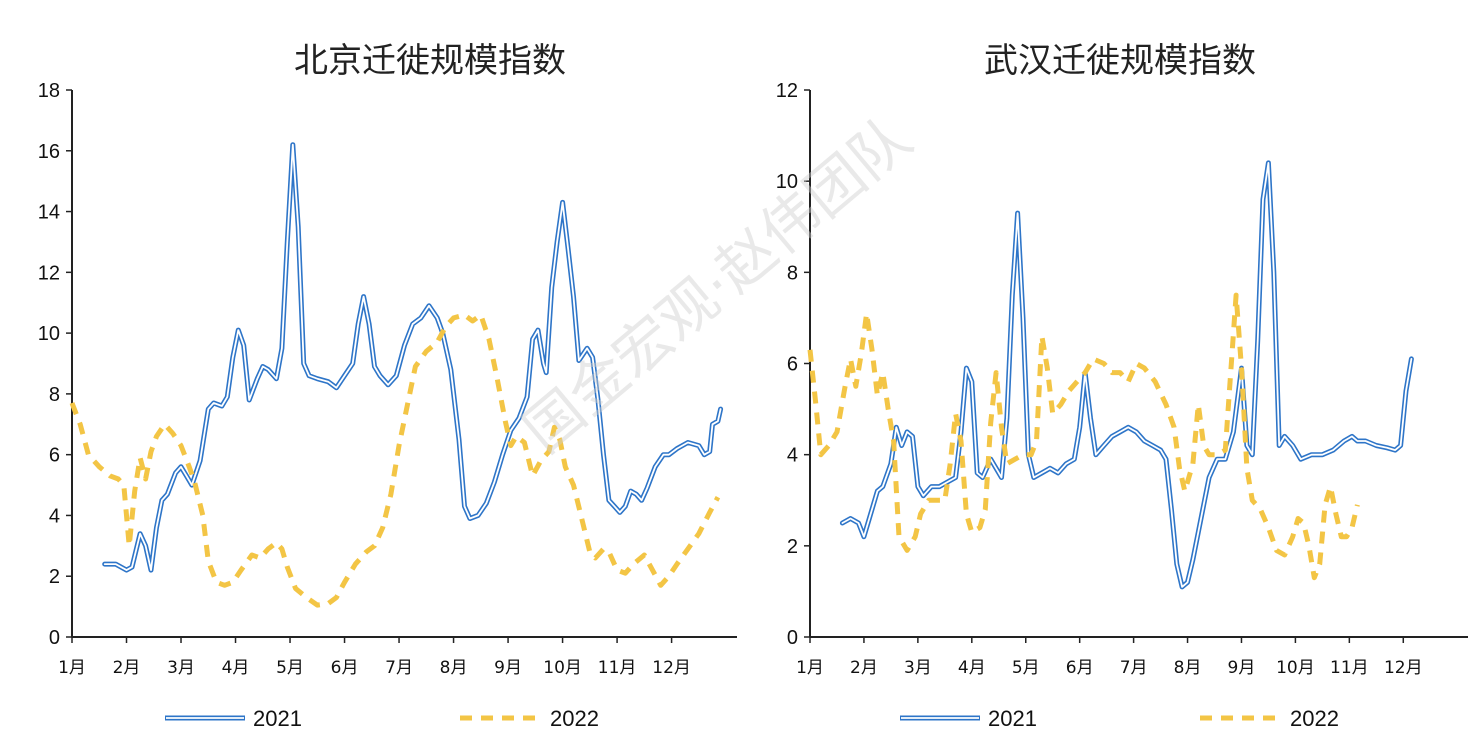  I want to click on chart-title: 北京迁徙规模指数, so click(430, 61).